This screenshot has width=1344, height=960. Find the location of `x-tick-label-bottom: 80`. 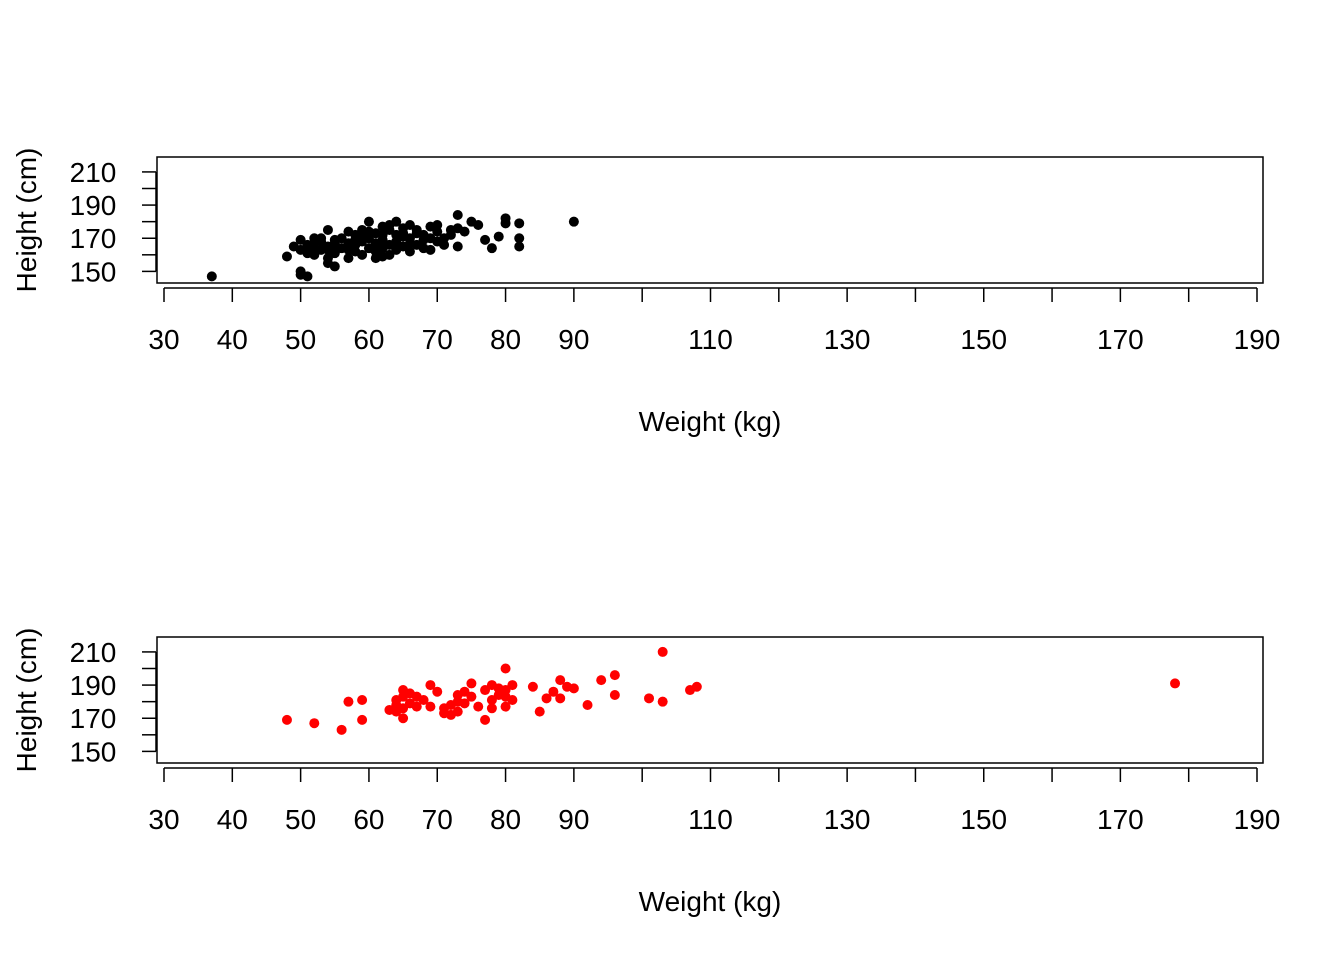

x-tick-label-bottom: 80 is located at coordinates (505, 819).